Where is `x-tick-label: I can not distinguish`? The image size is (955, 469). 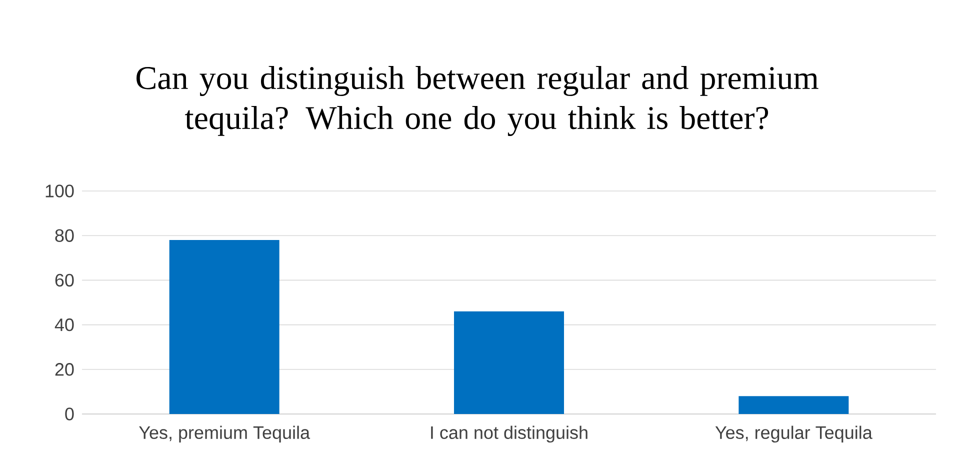 x-tick-label: I can not distinguish is located at coordinates (509, 434).